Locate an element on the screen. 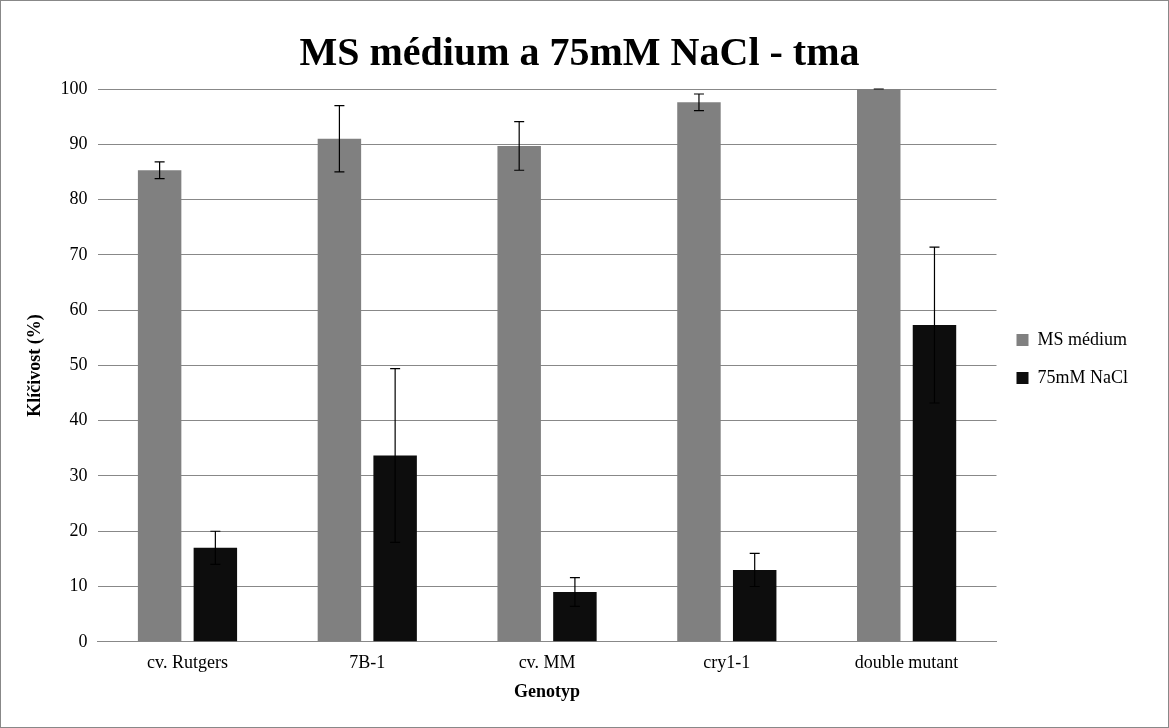  chart-title: MS médium a 75mM NaCl - tma is located at coordinates (579, 52).